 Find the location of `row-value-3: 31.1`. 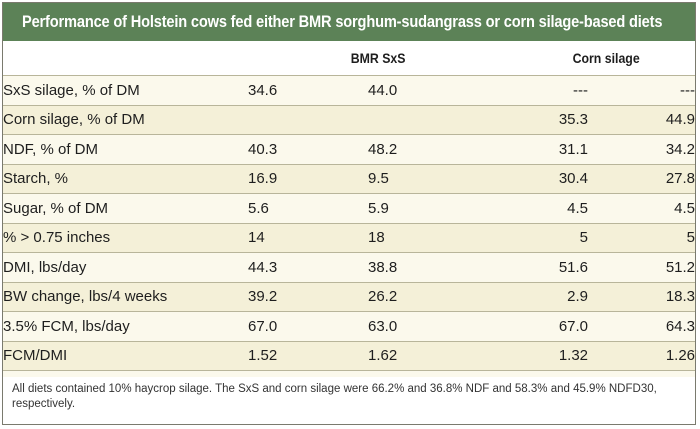

row-value-3: 31.1 is located at coordinates (538, 149).